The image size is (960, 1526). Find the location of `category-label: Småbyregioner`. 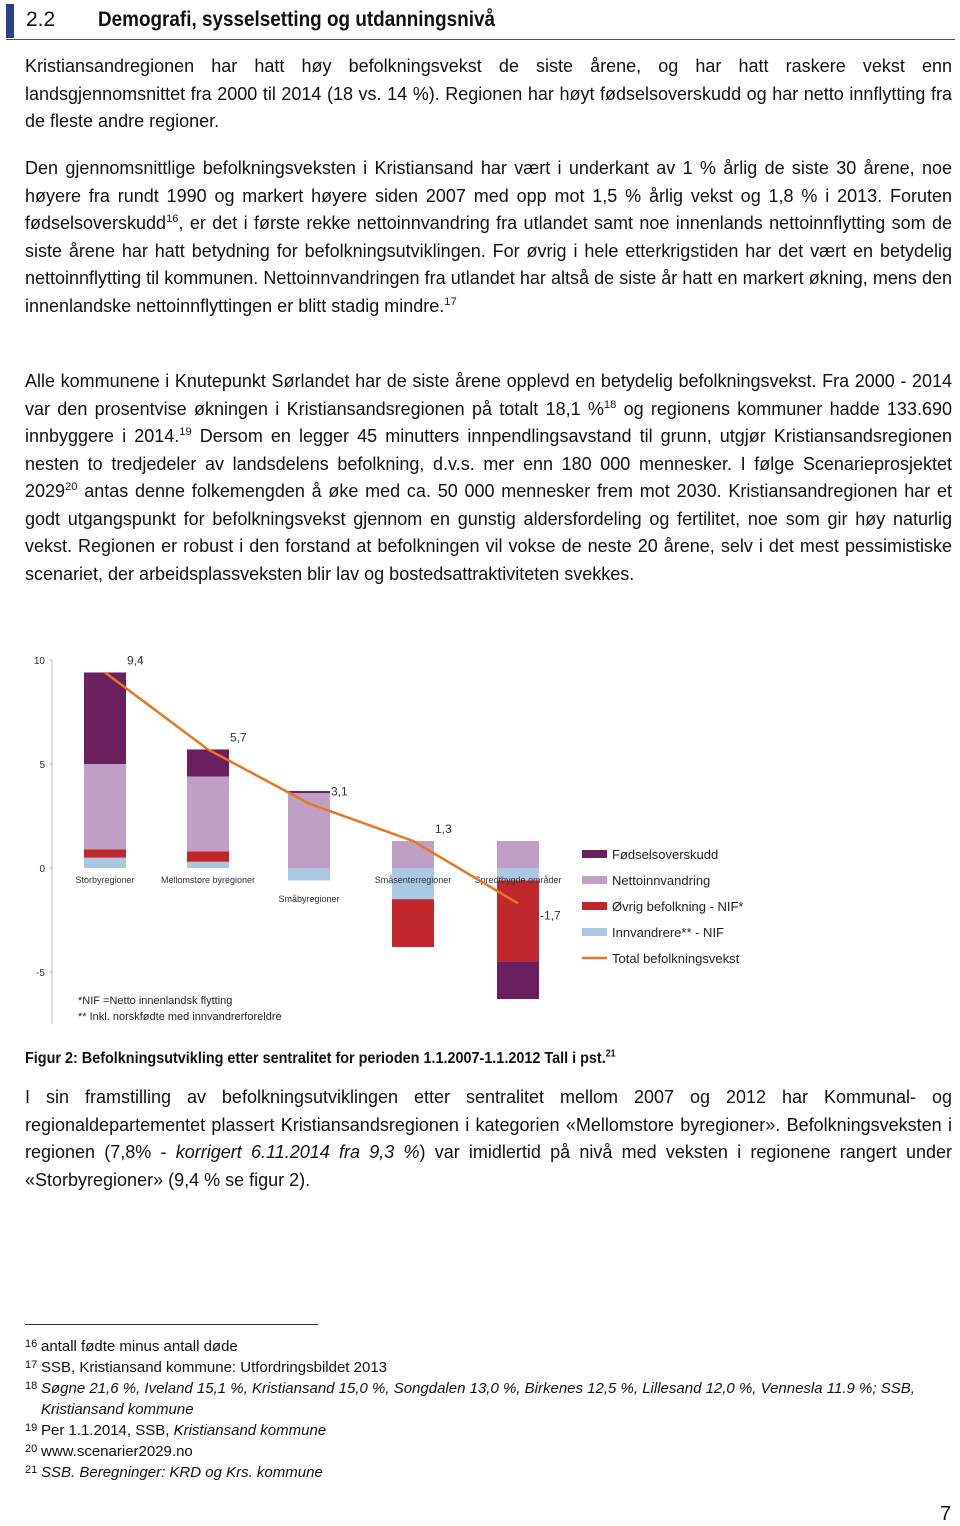

category-label: Småbyregioner is located at coordinates (308, 899).